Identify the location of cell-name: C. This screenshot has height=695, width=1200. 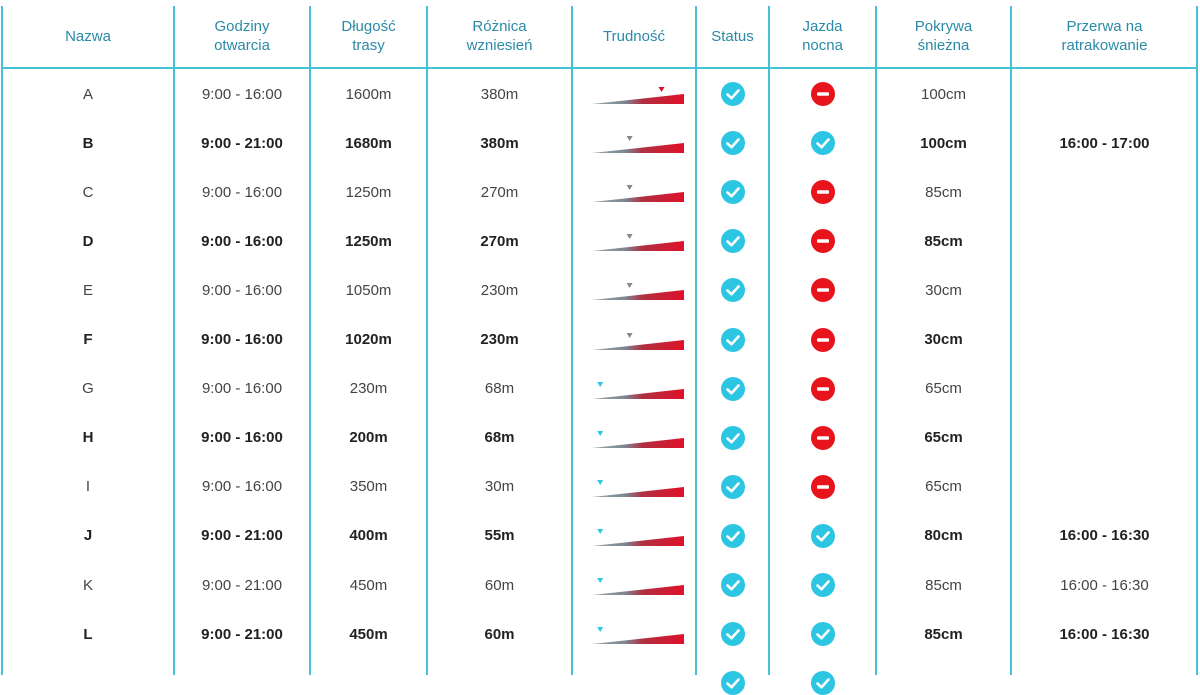
(88, 192).